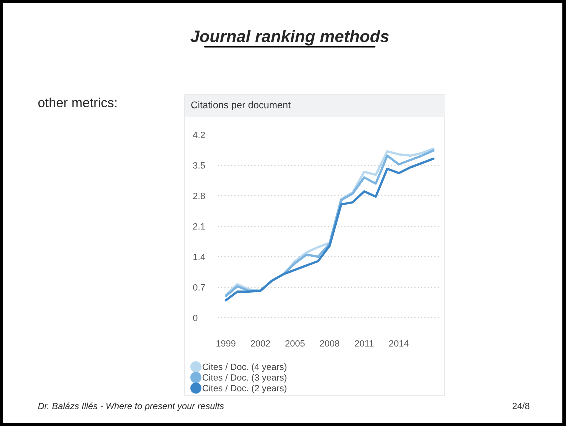  I want to click on y-tick-label: 4.2, so click(199, 135).